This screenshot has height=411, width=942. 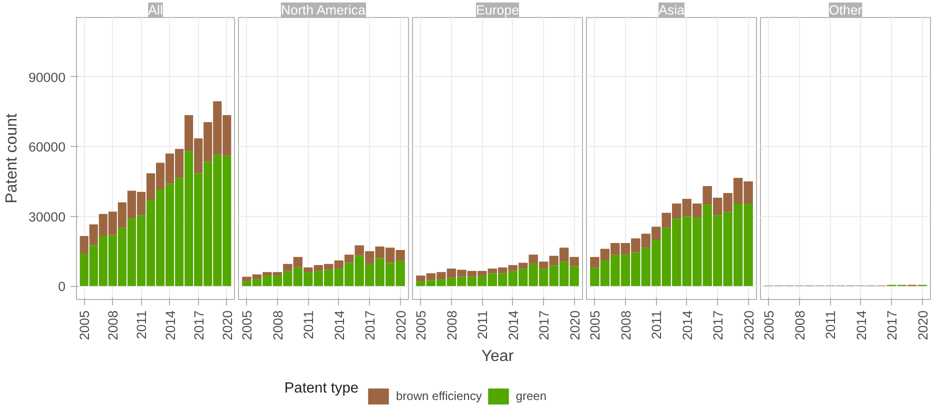 What do you see at coordinates (11, 158) in the screenshot?
I see `y-axis-title: Patent count` at bounding box center [11, 158].